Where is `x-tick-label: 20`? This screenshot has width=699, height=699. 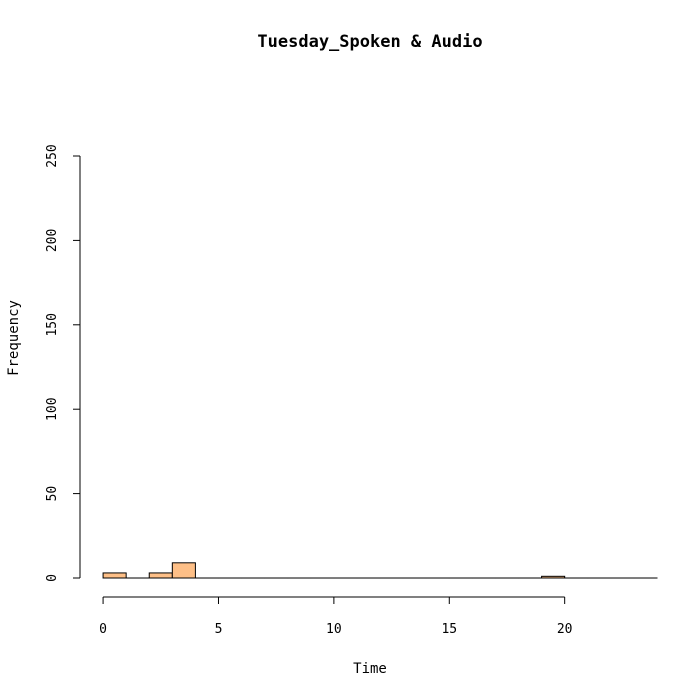 x-tick-label: 20 is located at coordinates (565, 629).